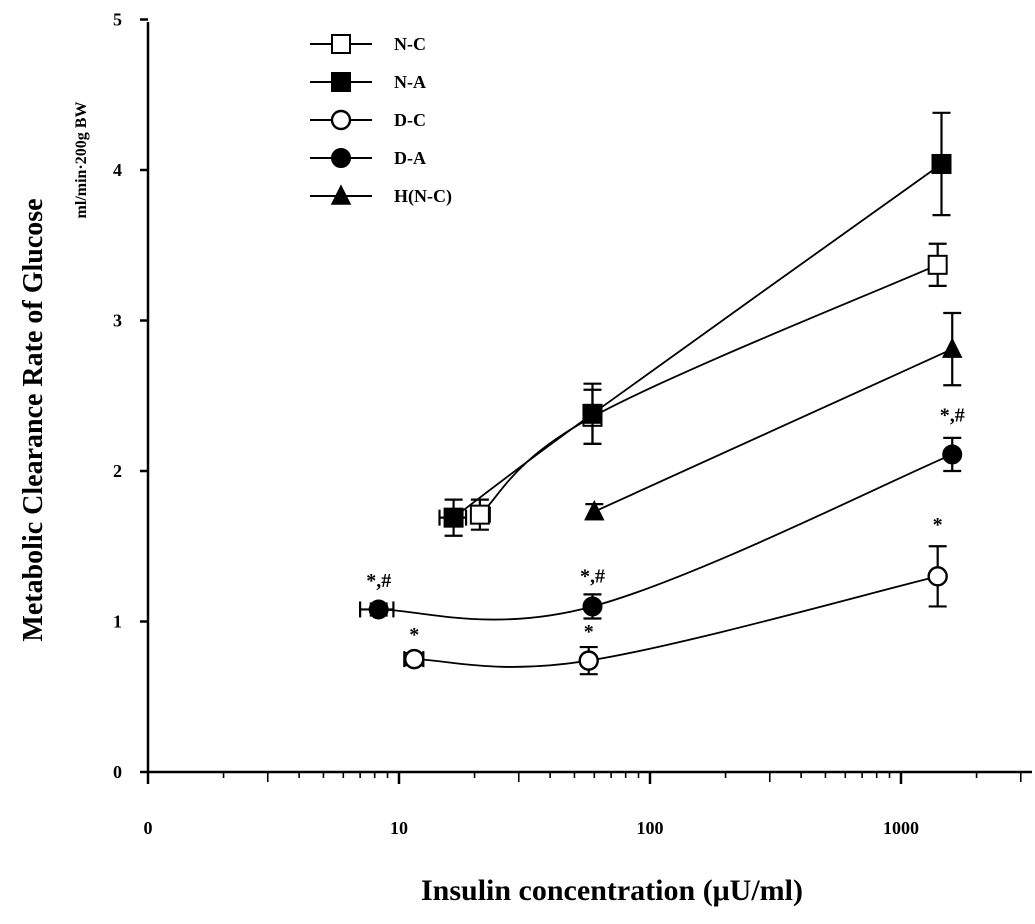 This screenshot has width=1035, height=924. Describe the element at coordinates (148, 828) in the screenshot. I see `x-tick-label: 0` at that location.